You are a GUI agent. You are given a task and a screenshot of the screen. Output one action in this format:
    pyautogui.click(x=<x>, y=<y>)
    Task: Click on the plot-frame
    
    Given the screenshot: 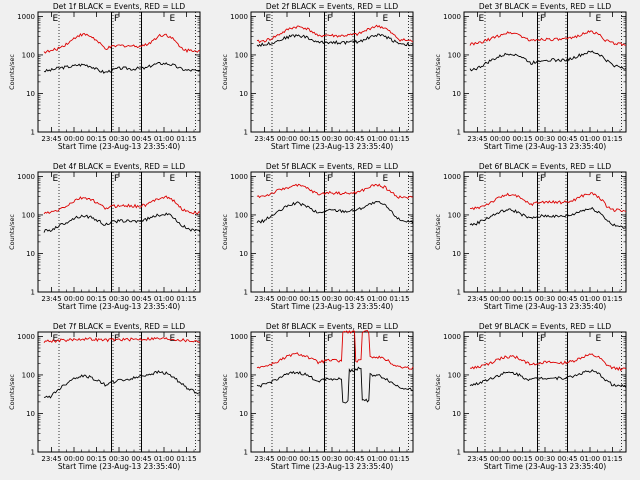 What is the action you would take?
    pyautogui.click(x=119, y=72)
    